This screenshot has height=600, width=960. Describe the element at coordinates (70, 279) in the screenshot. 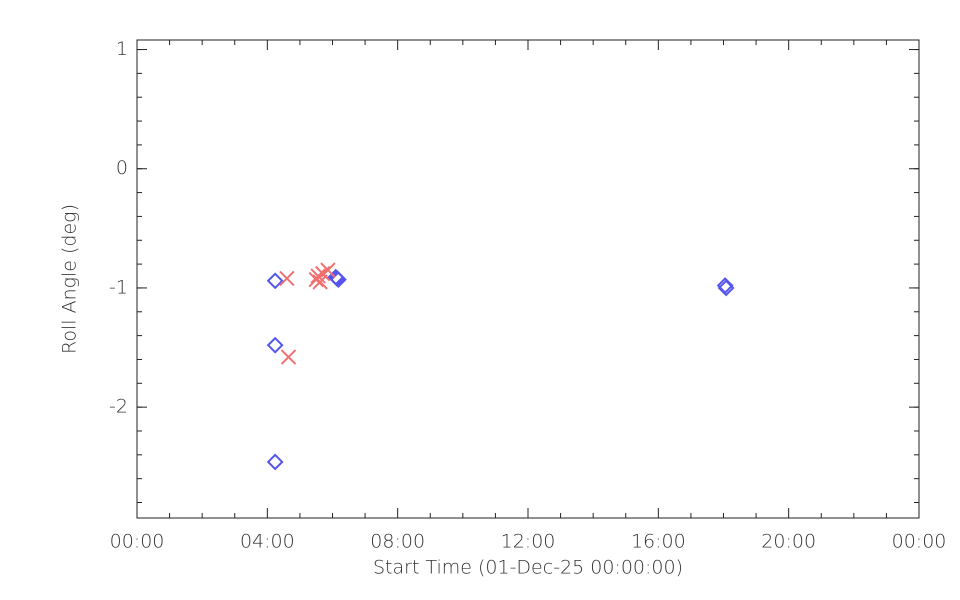

I see `y-axis-label: Roll Angle (deg)` at that location.